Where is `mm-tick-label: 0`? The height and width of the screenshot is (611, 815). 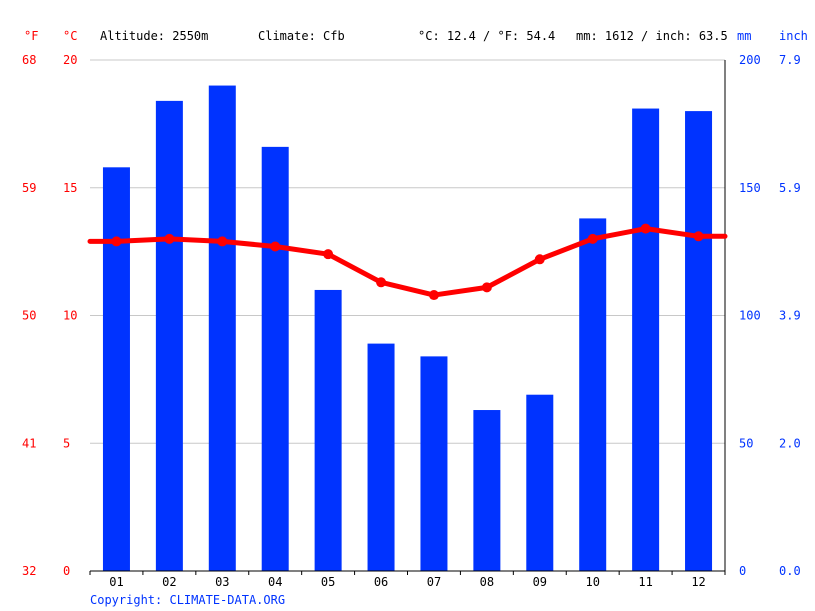
mm-tick-label: 0 is located at coordinates (742, 571).